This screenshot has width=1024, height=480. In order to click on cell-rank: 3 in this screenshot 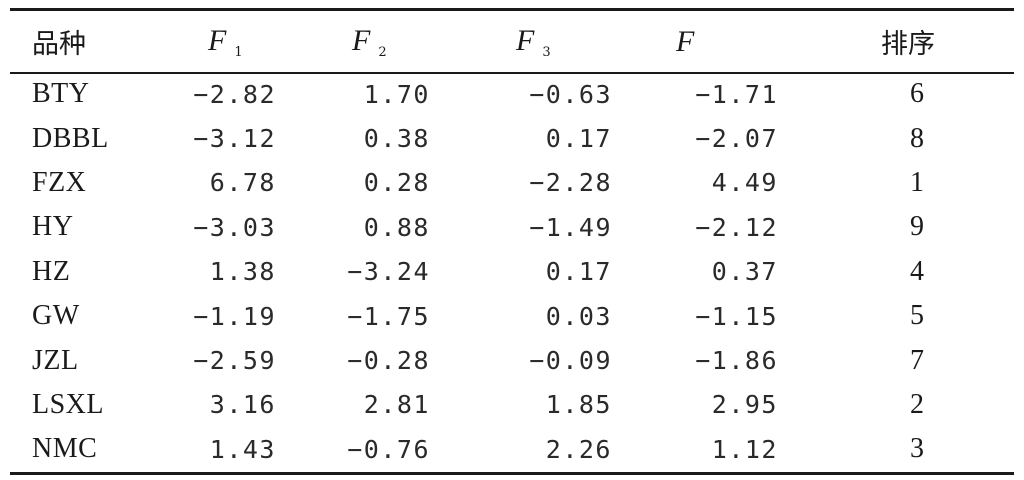, I will do `click(918, 449)`.